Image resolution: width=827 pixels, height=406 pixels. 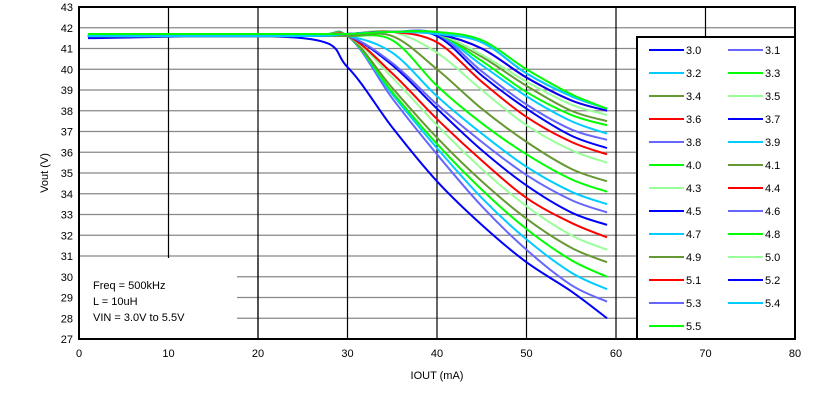 I want to click on legend-label: 3.0, so click(x=693, y=51).